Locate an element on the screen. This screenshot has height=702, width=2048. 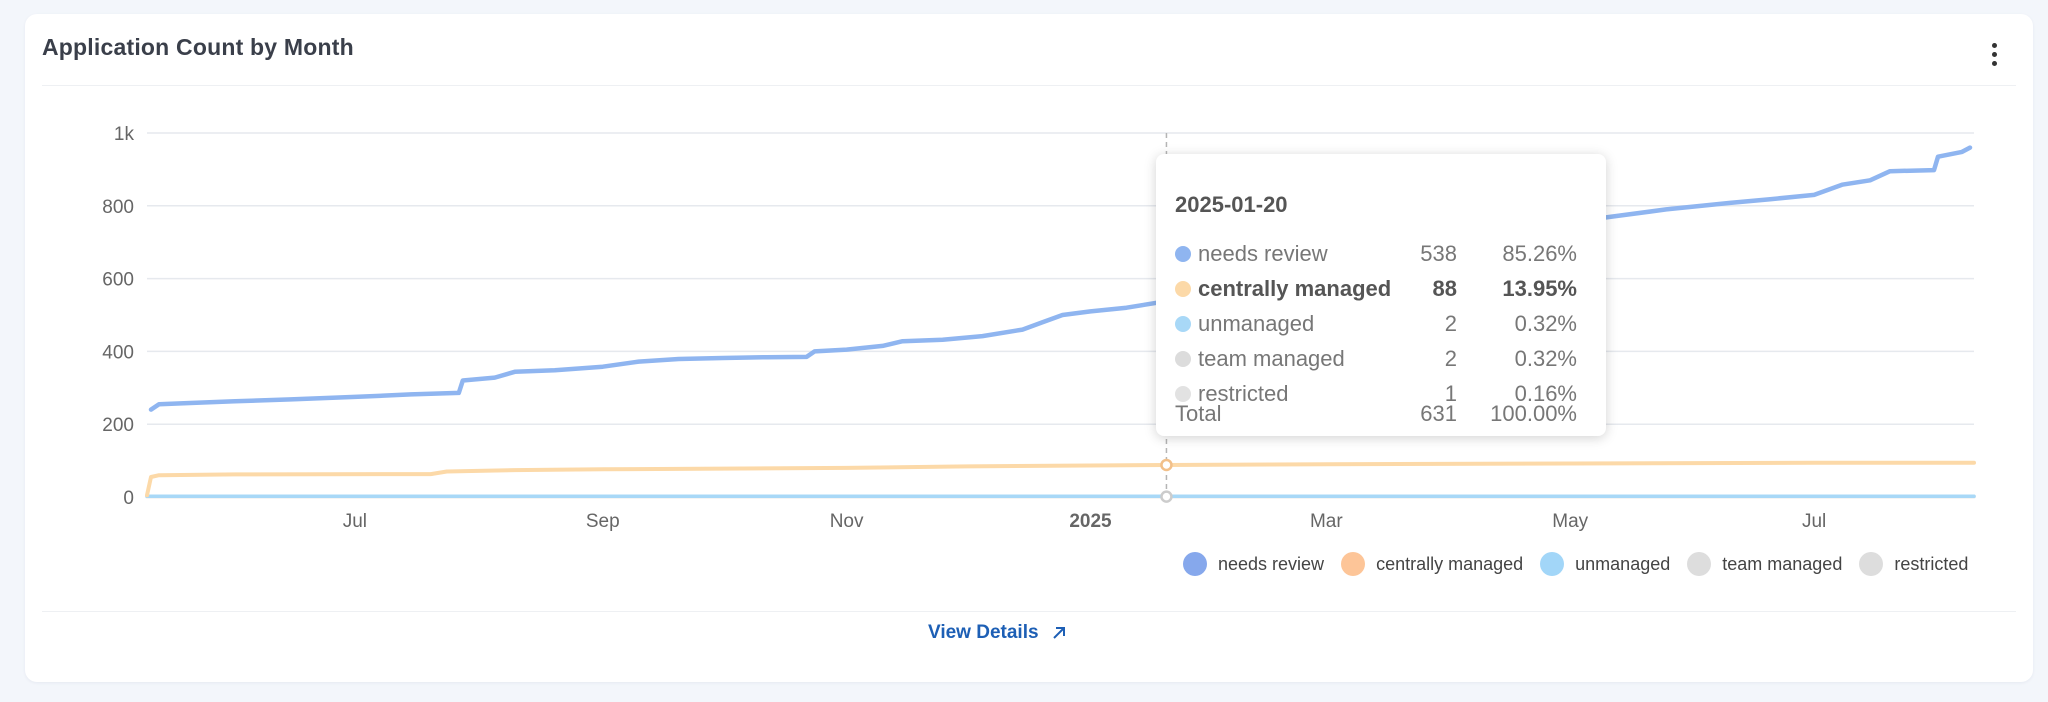
footer-divider is located at coordinates (1029, 611).